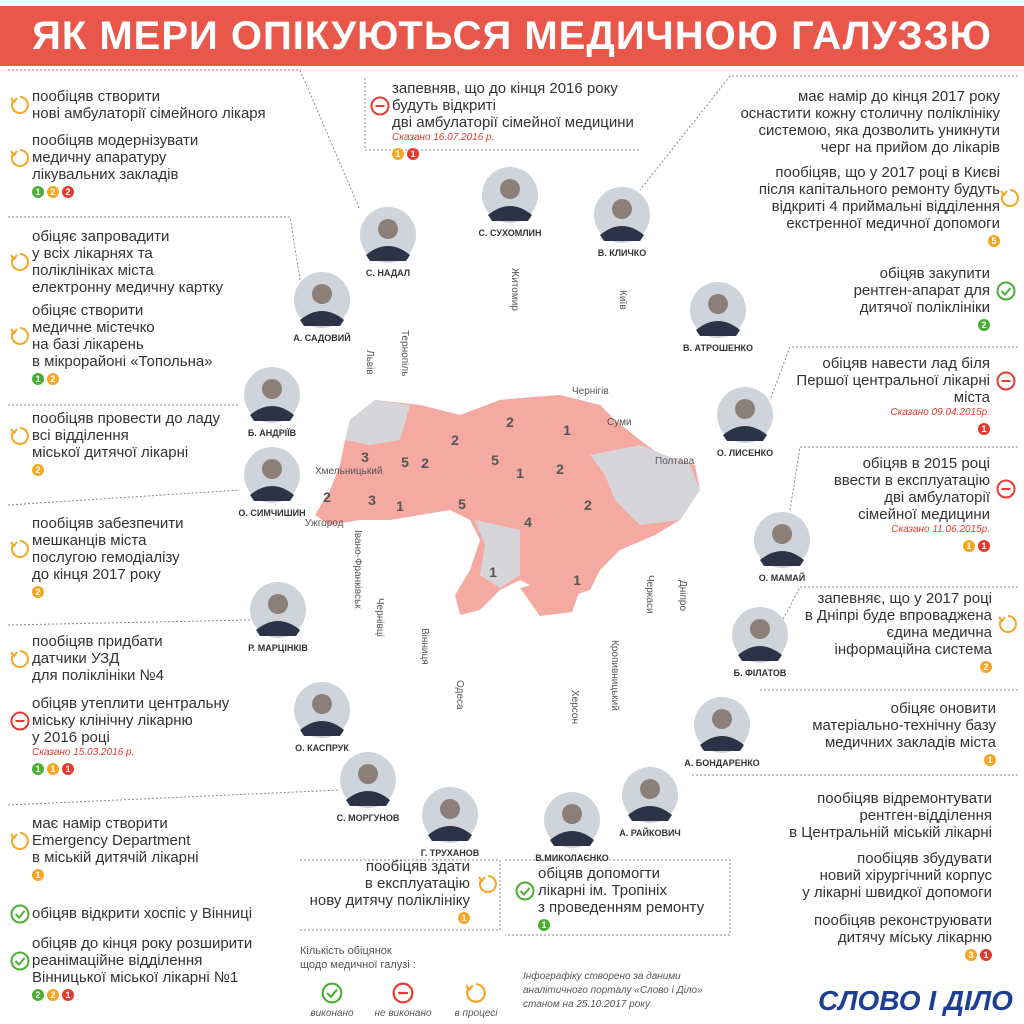 The height and width of the screenshot is (1024, 1024). What do you see at coordinates (924, 858) in the screenshot?
I see `promise-line: пообіцяв збудувати` at bounding box center [924, 858].